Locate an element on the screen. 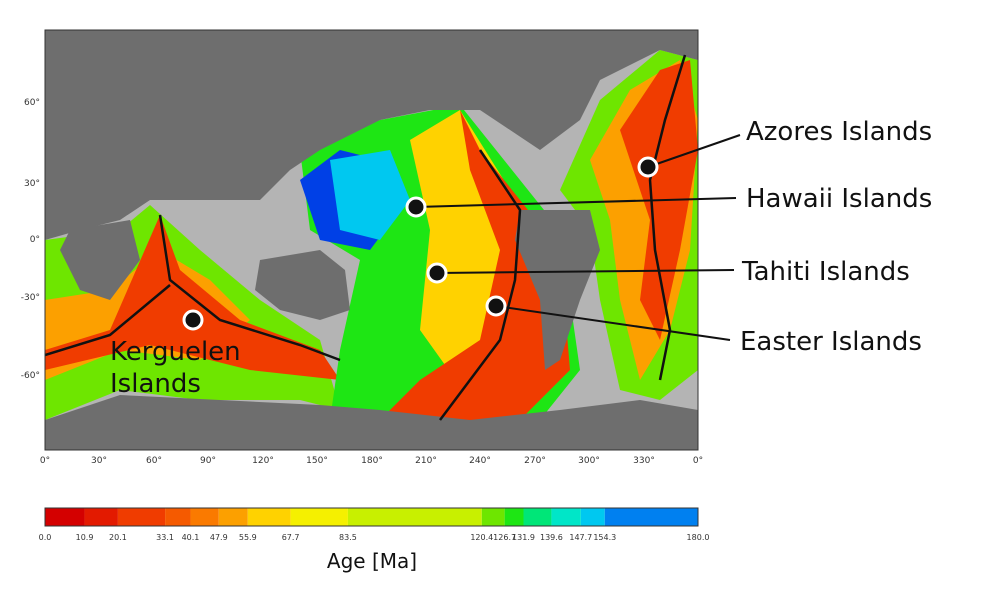 Image resolution: width=1000 pixels, height=600 pixels. hotspot-easter: Easter Islands is located at coordinates (703, 326).